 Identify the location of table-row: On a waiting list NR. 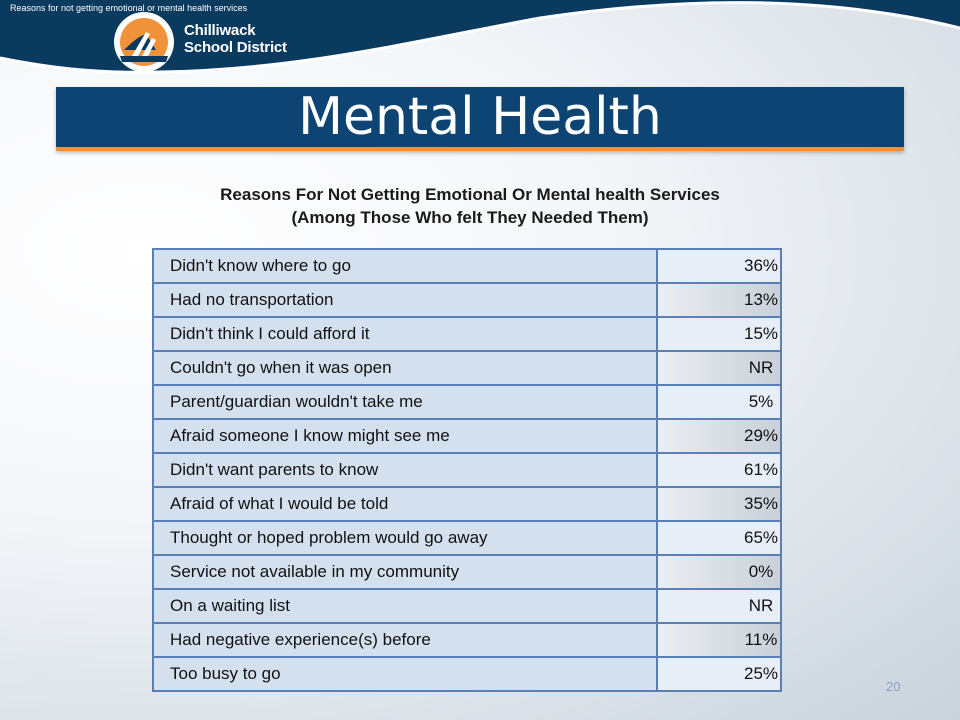
(467, 606).